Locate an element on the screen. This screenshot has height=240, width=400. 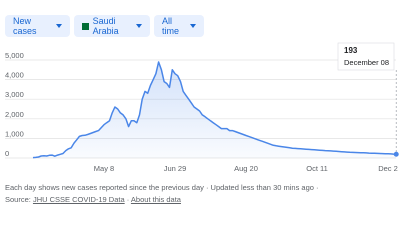
x-tick-label: Aug 20 is located at coordinates (246, 168).